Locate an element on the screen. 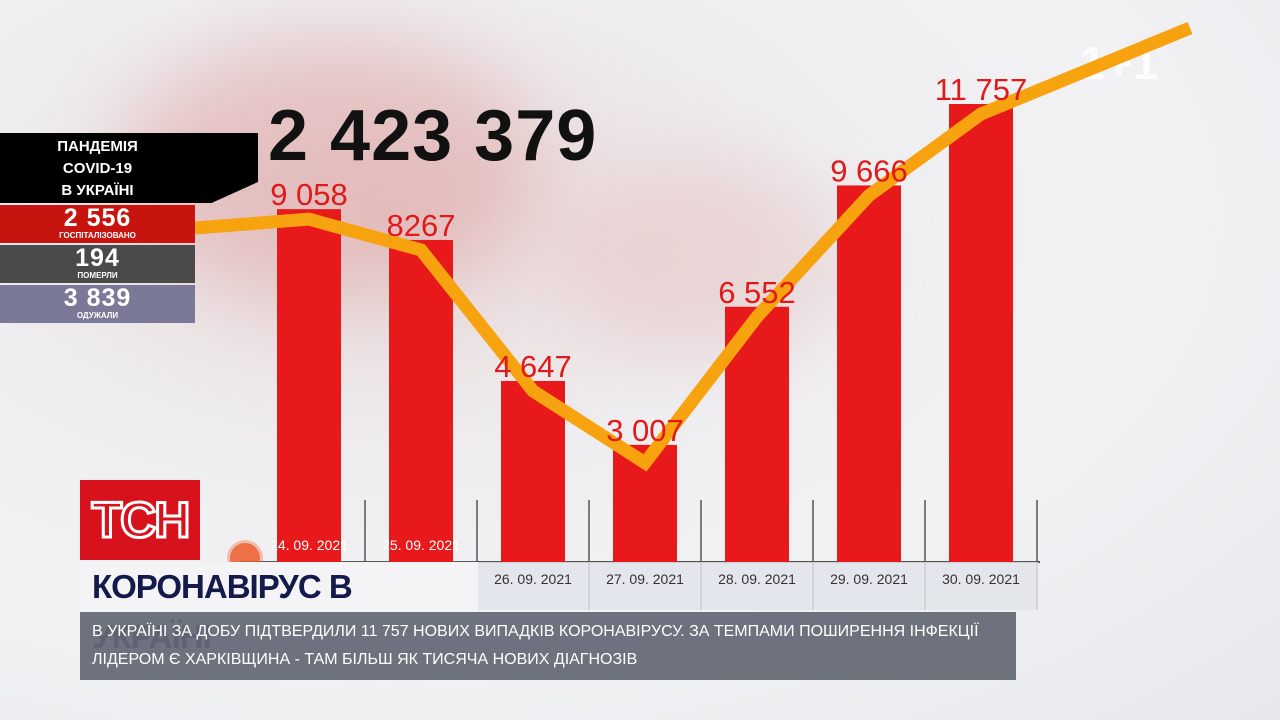 The height and width of the screenshot is (720, 1280). data-label: 9 058 is located at coordinates (309, 194).